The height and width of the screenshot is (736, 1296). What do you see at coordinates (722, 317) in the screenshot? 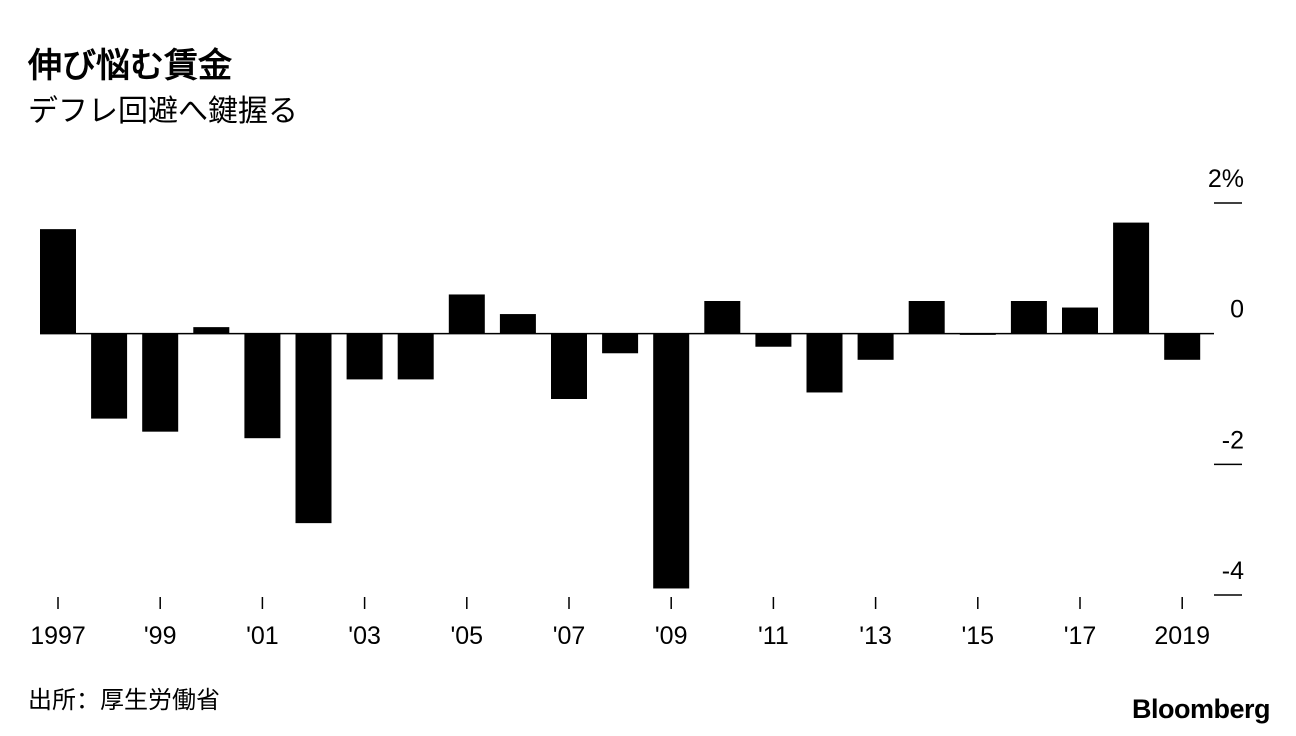
I see `bar-2010` at bounding box center [722, 317].